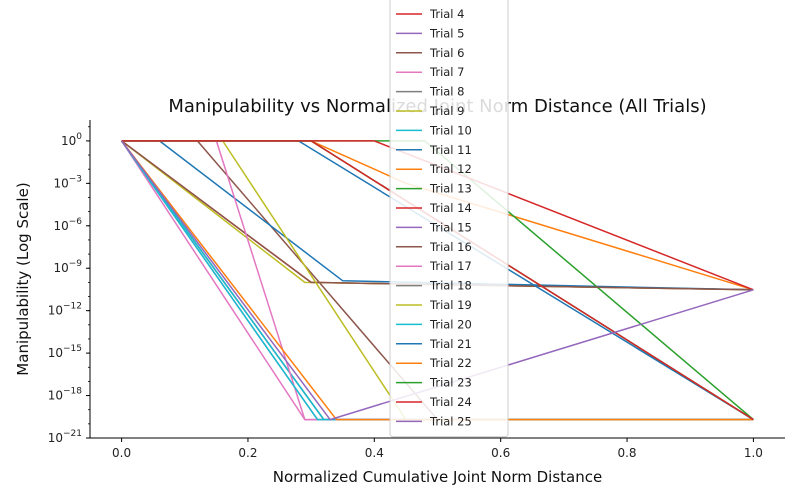 This screenshot has height=500, width=800. Describe the element at coordinates (65, 437) in the screenshot. I see `y-tick-label: 10⁻²¹` at that location.